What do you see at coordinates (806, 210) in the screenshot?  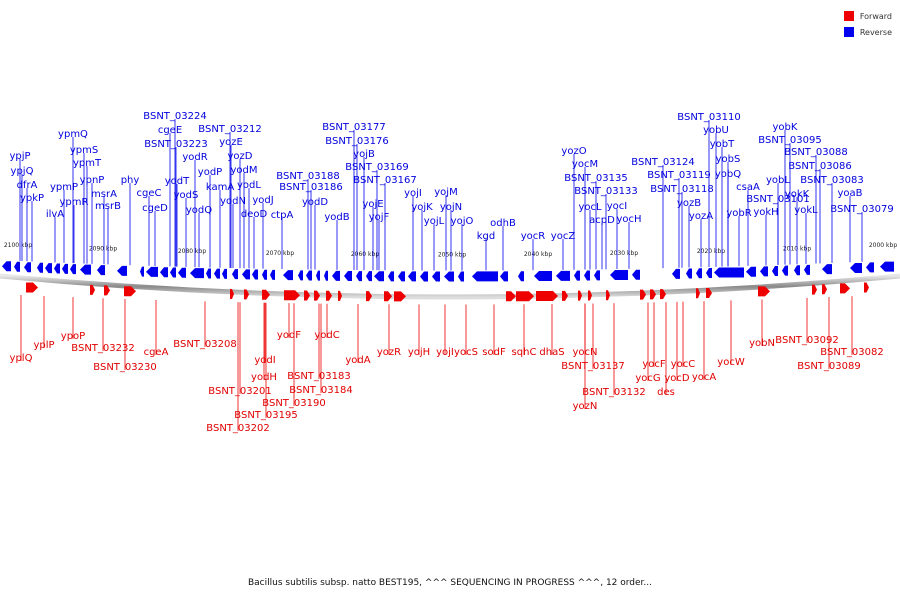 I see `reverse-gene-label: yokL` at bounding box center [806, 210].